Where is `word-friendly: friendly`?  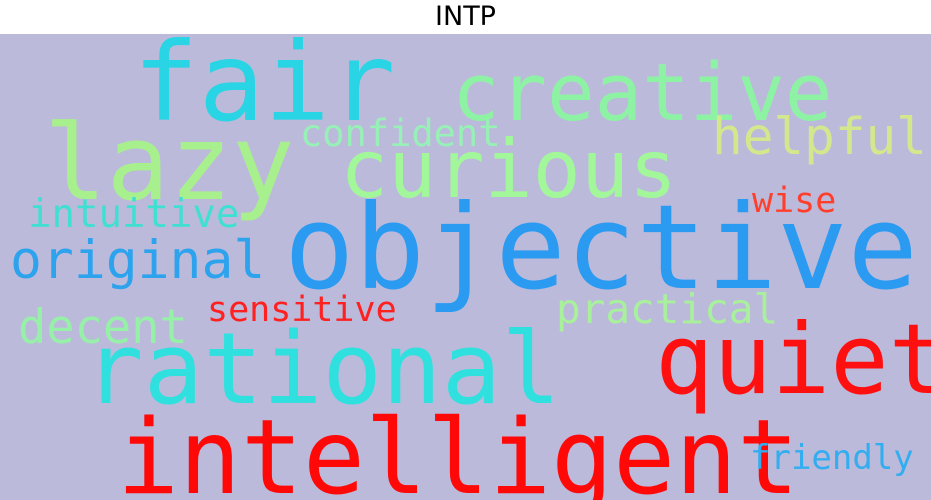 word-friendly: friendly is located at coordinates (832, 458).